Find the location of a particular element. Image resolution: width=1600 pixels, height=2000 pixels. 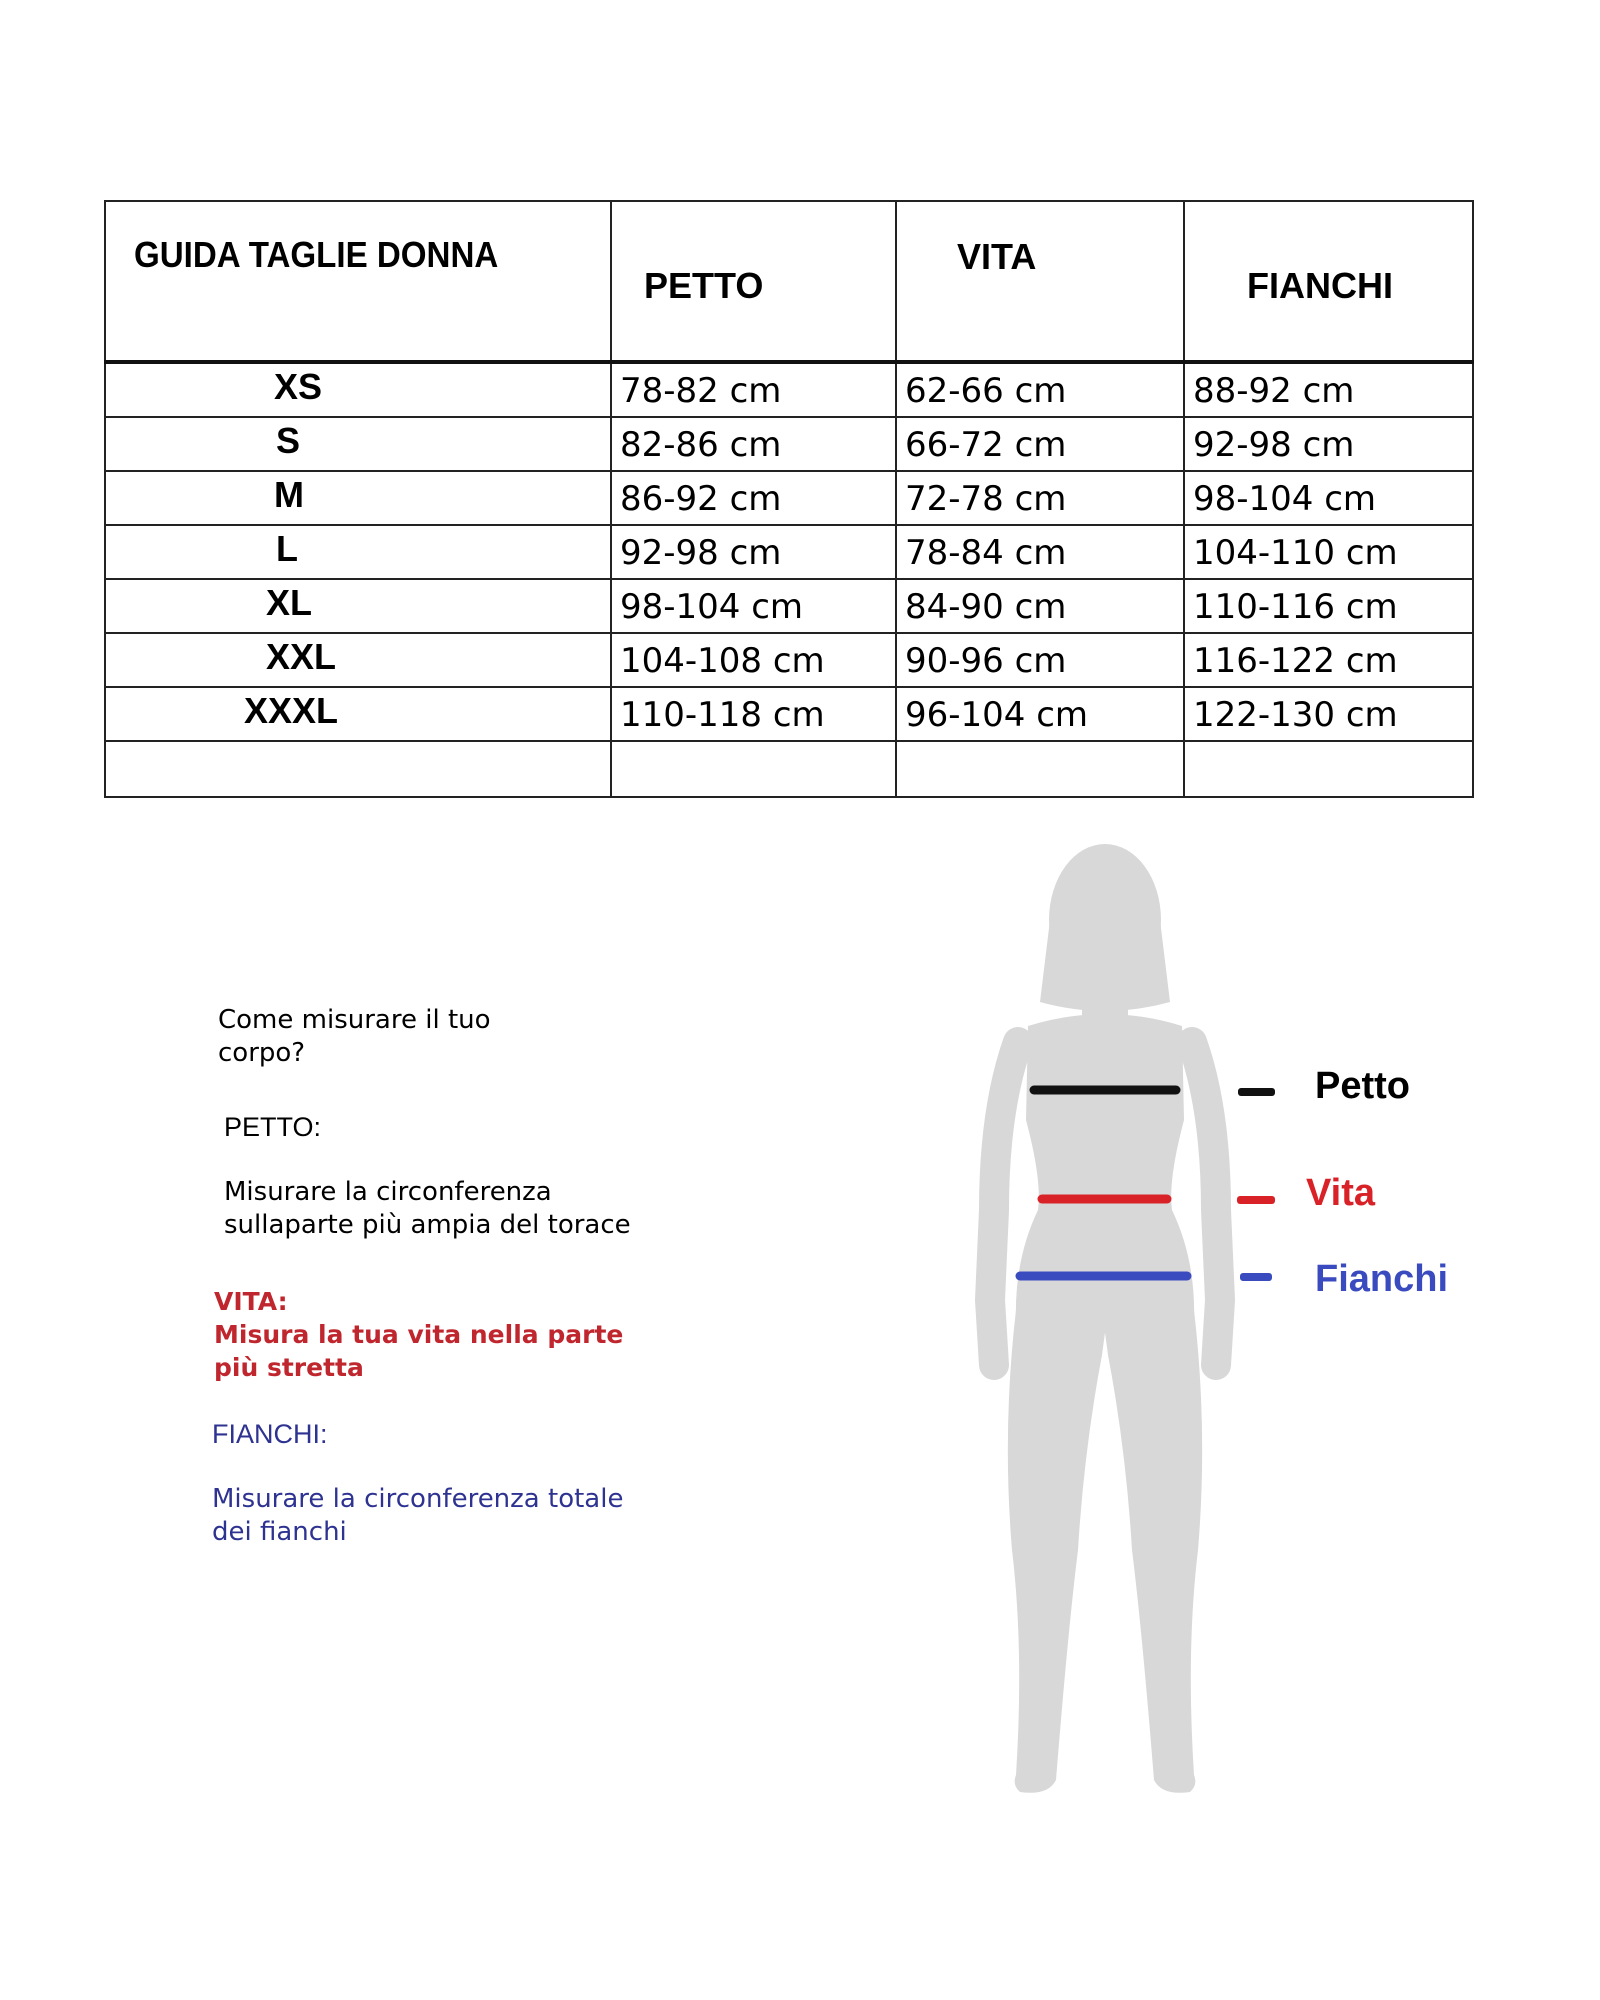

header-guida: GUIDA TAGLIE DONNA is located at coordinates (358, 282).